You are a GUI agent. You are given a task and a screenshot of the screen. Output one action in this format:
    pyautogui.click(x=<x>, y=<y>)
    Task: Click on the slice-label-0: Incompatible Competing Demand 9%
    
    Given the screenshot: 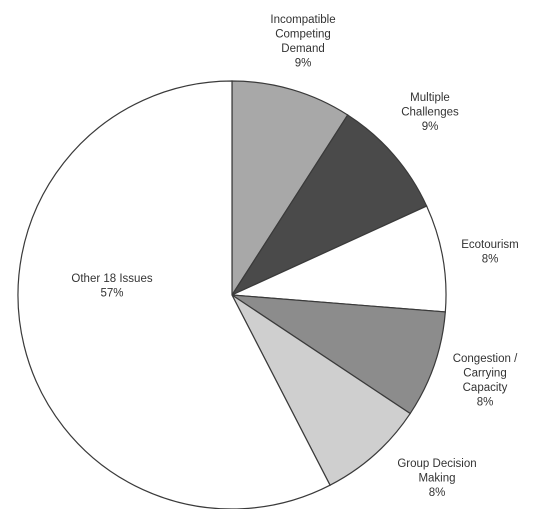 What is the action you would take?
    pyautogui.click(x=302, y=42)
    